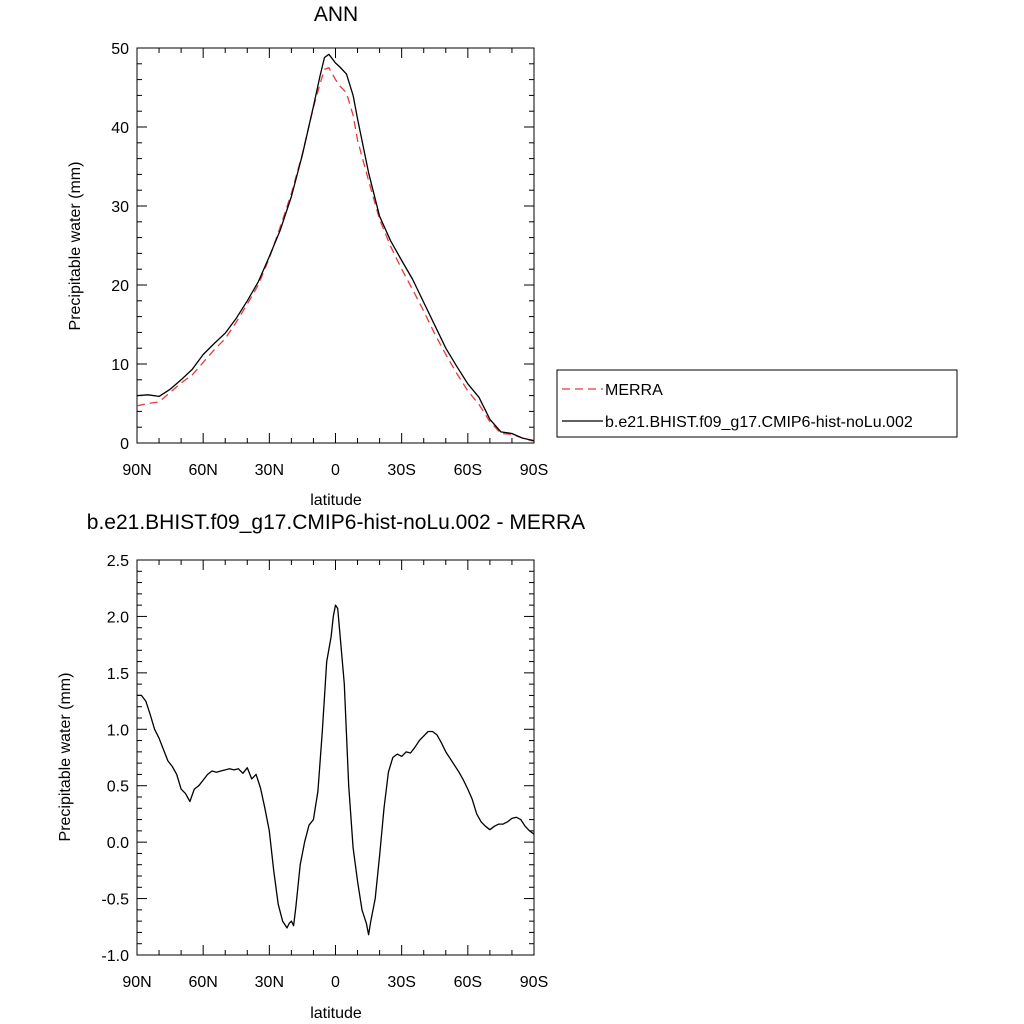 The width and height of the screenshot is (1024, 1024). What do you see at coordinates (468, 470) in the screenshot?
I see `top-x-tick-label: 60S` at bounding box center [468, 470].